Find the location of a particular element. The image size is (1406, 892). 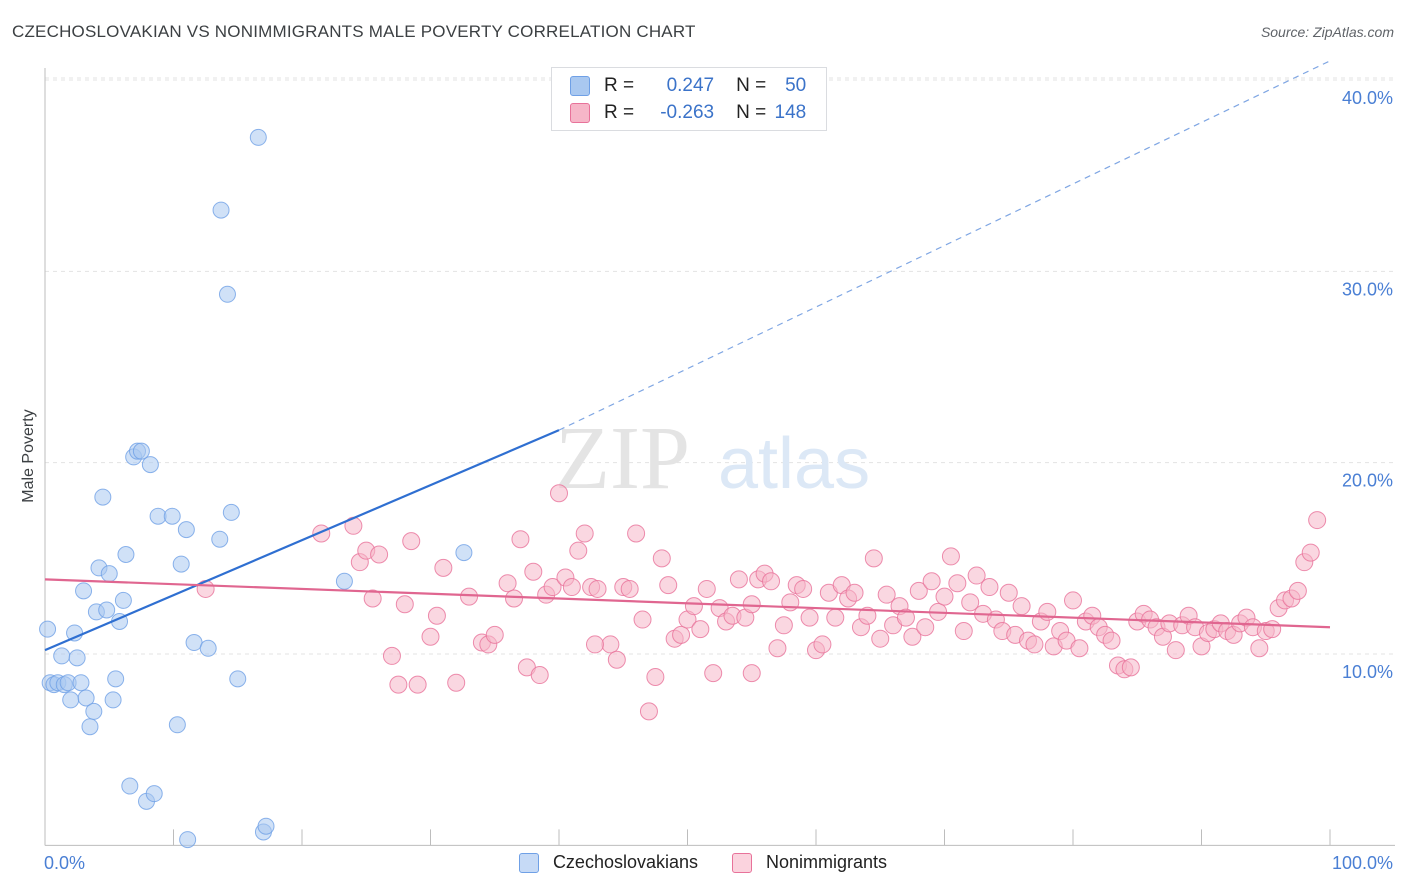

watermark: ZIP atlas is located at coordinates (712, 458).